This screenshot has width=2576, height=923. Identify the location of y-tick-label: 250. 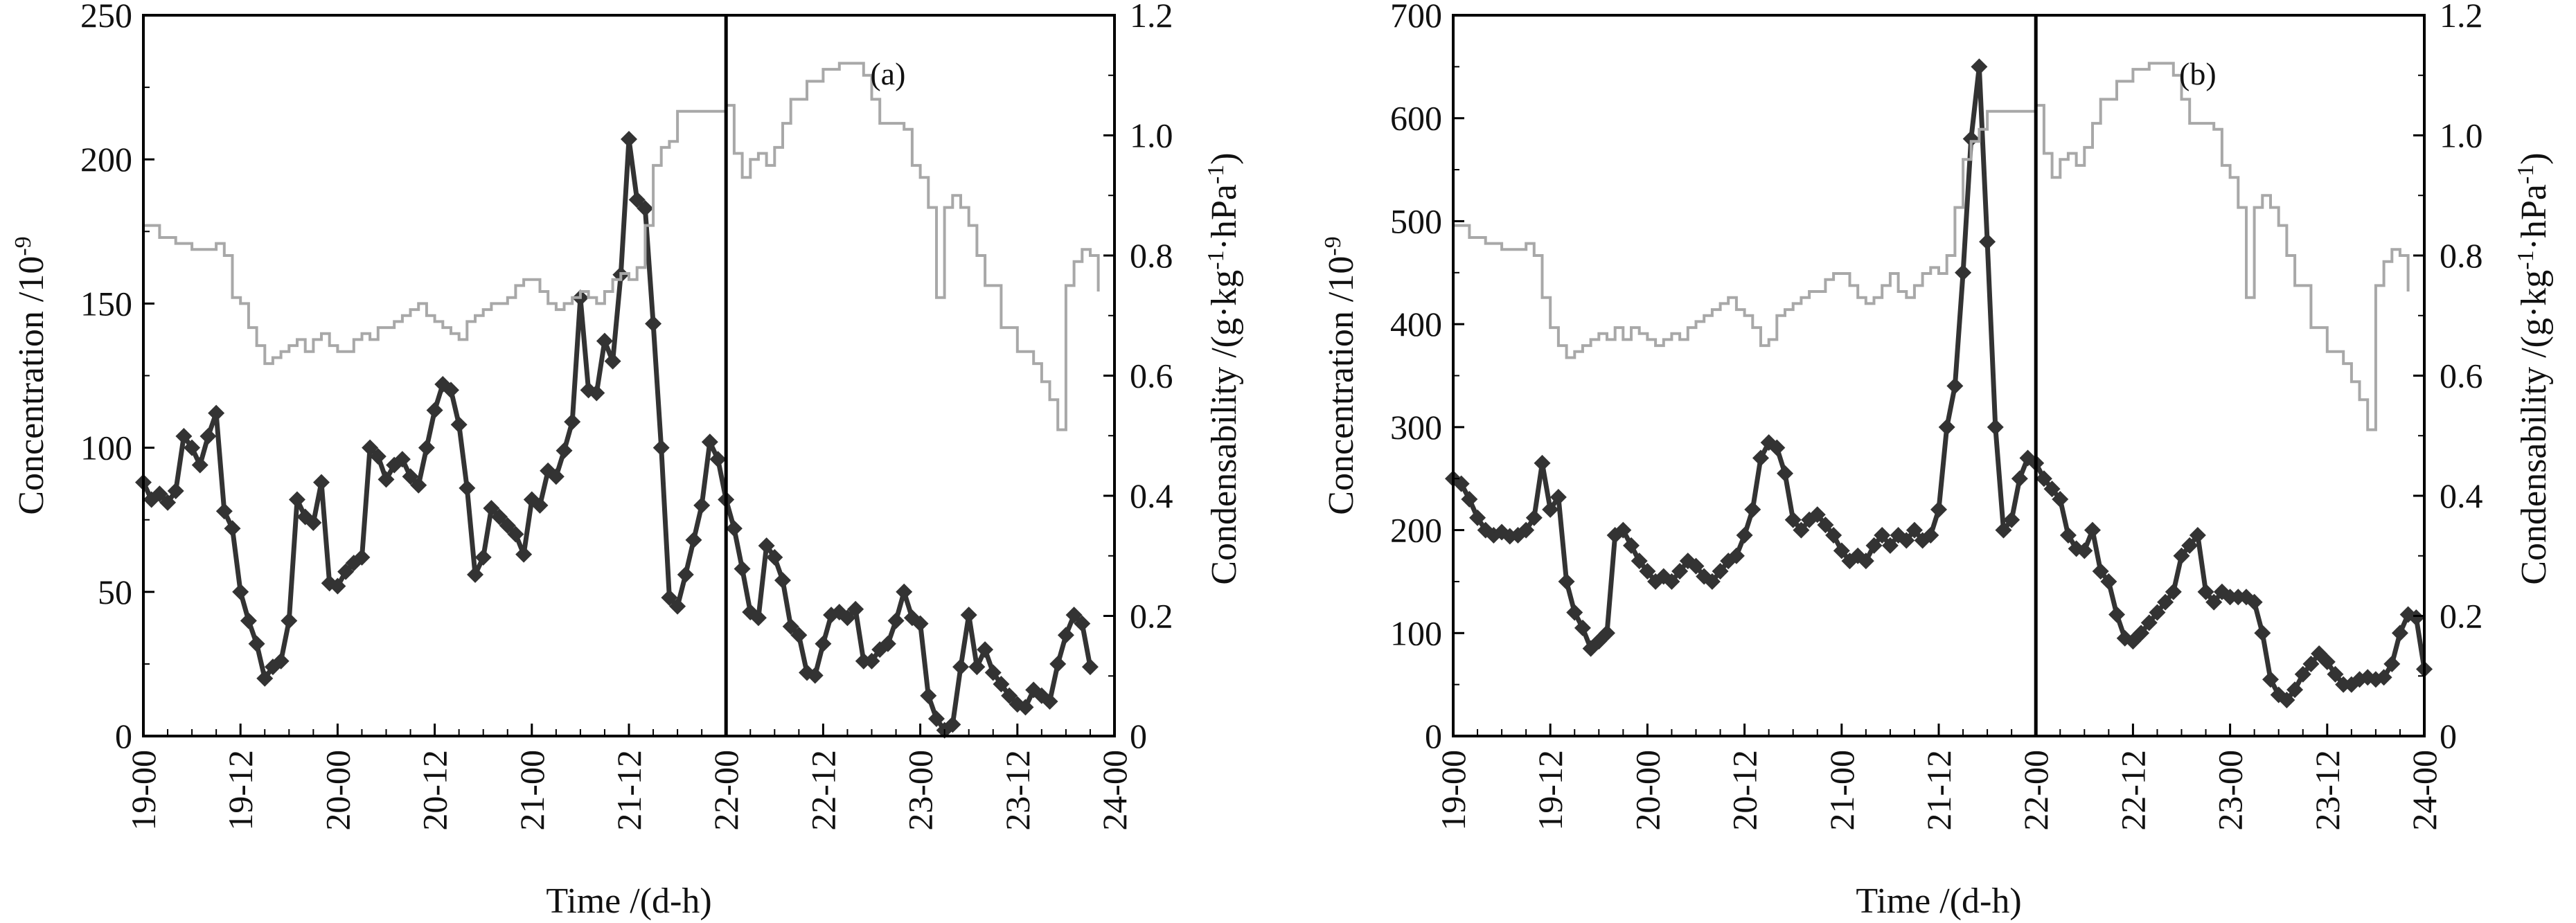
(106, 17).